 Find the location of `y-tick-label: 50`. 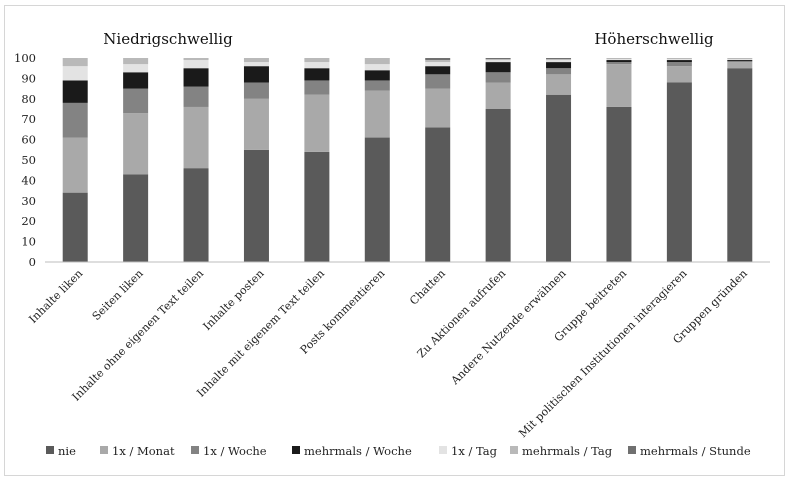

y-tick-label: 50 is located at coordinates (28, 160).